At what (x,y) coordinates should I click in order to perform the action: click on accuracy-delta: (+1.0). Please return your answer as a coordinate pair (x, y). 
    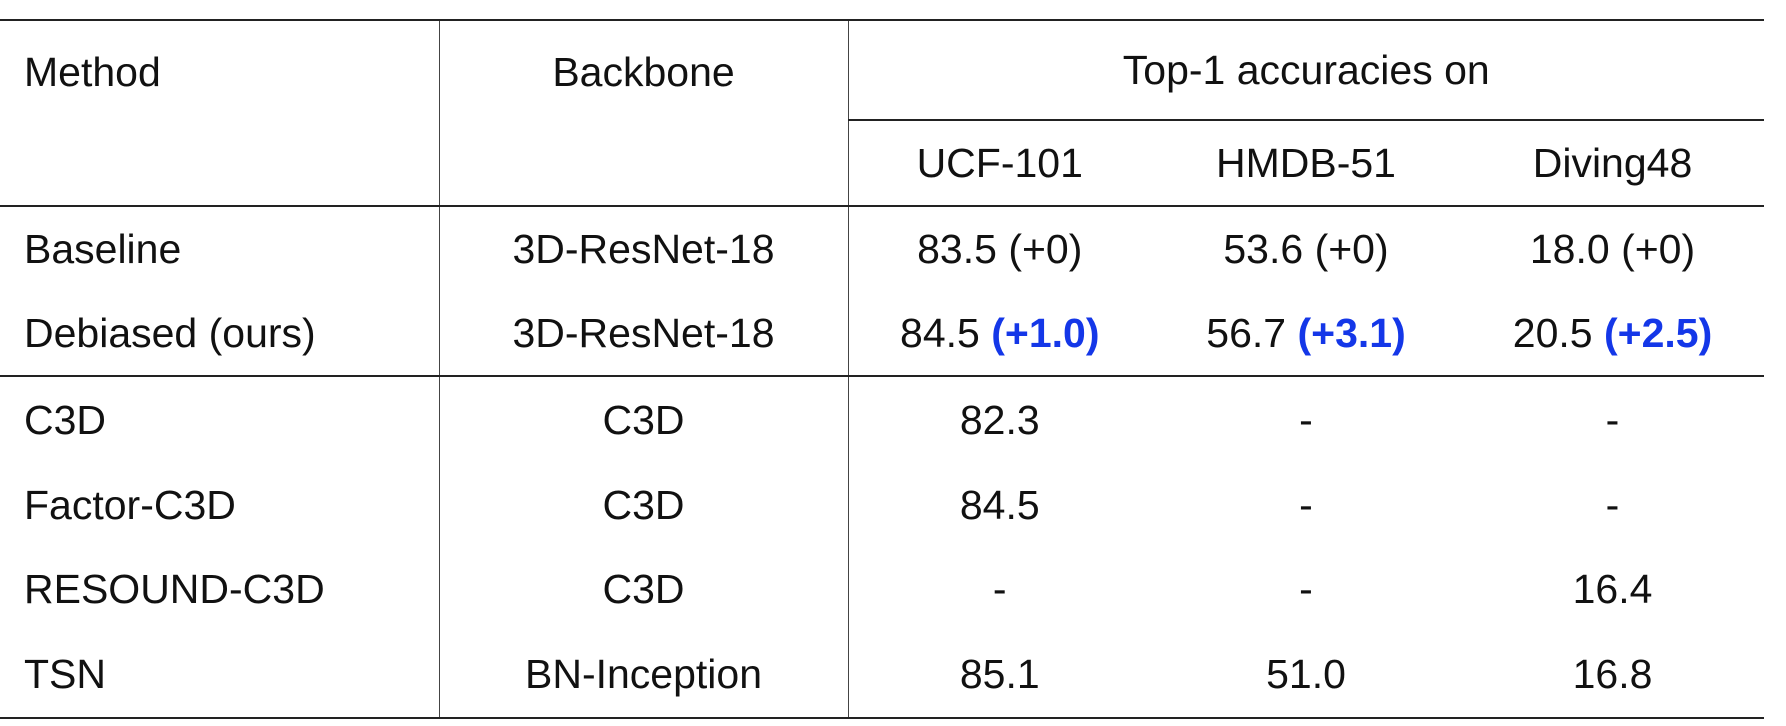
    Looking at the image, I should click on (1045, 332).